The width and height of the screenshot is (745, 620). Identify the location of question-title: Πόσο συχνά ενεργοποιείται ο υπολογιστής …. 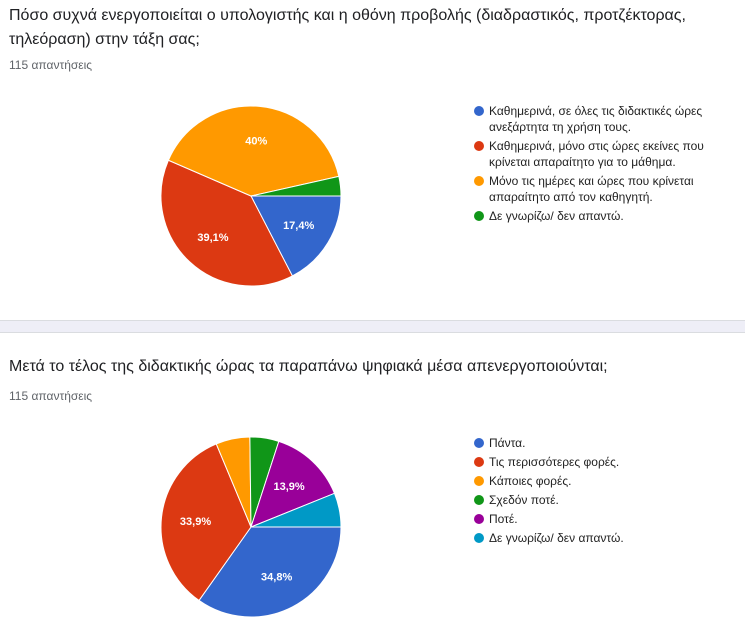
(347, 27).